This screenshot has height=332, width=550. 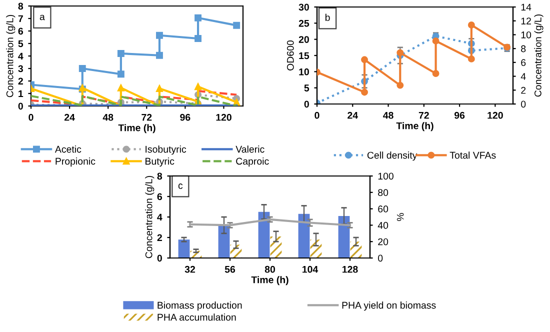 What do you see at coordinates (304, 72) in the screenshot?
I see `y-tick-label: 10` at bounding box center [304, 72].